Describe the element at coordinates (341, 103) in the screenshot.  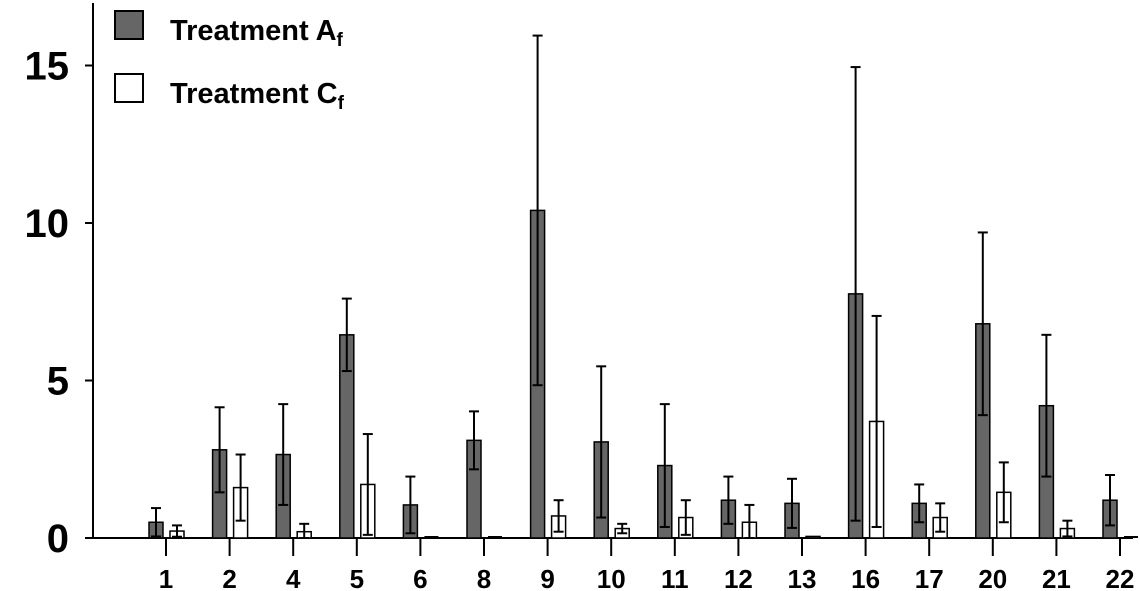
I see `legend-label-treatment-c-subscript: f` at that location.